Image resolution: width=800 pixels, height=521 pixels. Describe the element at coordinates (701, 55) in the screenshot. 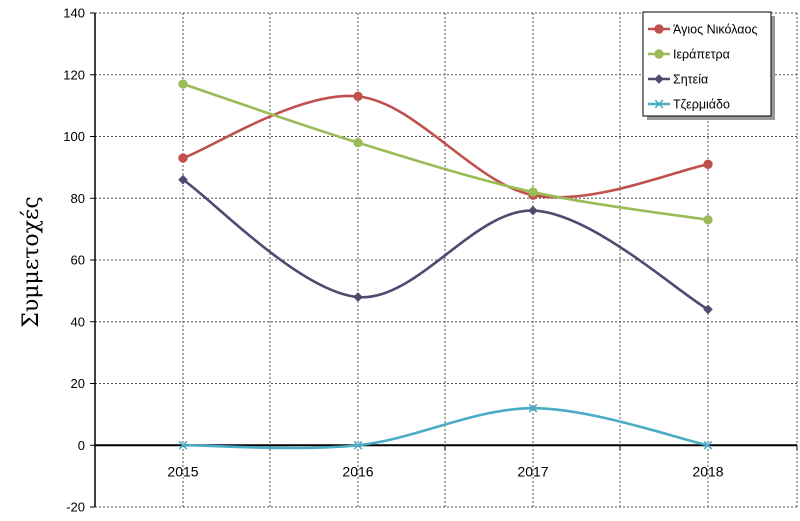

I see `legend-label: Ιεράπετρα` at that location.